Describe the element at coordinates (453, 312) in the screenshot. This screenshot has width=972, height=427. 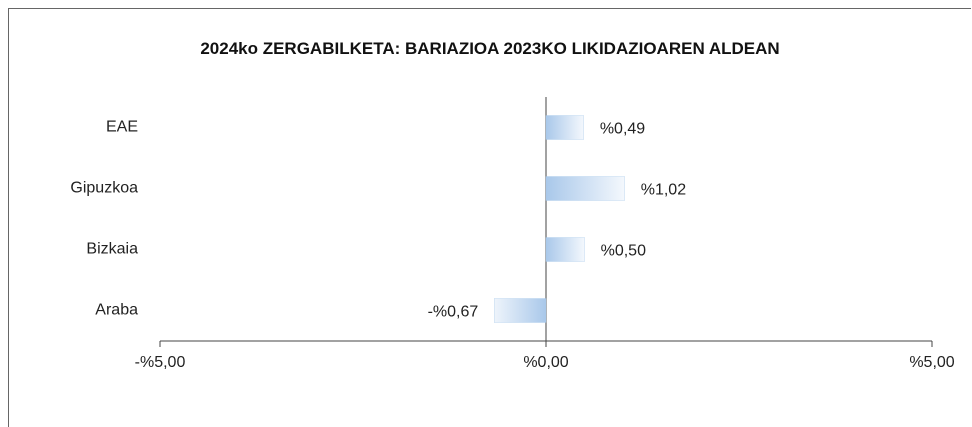
I see `value-label: -%0,67` at that location.